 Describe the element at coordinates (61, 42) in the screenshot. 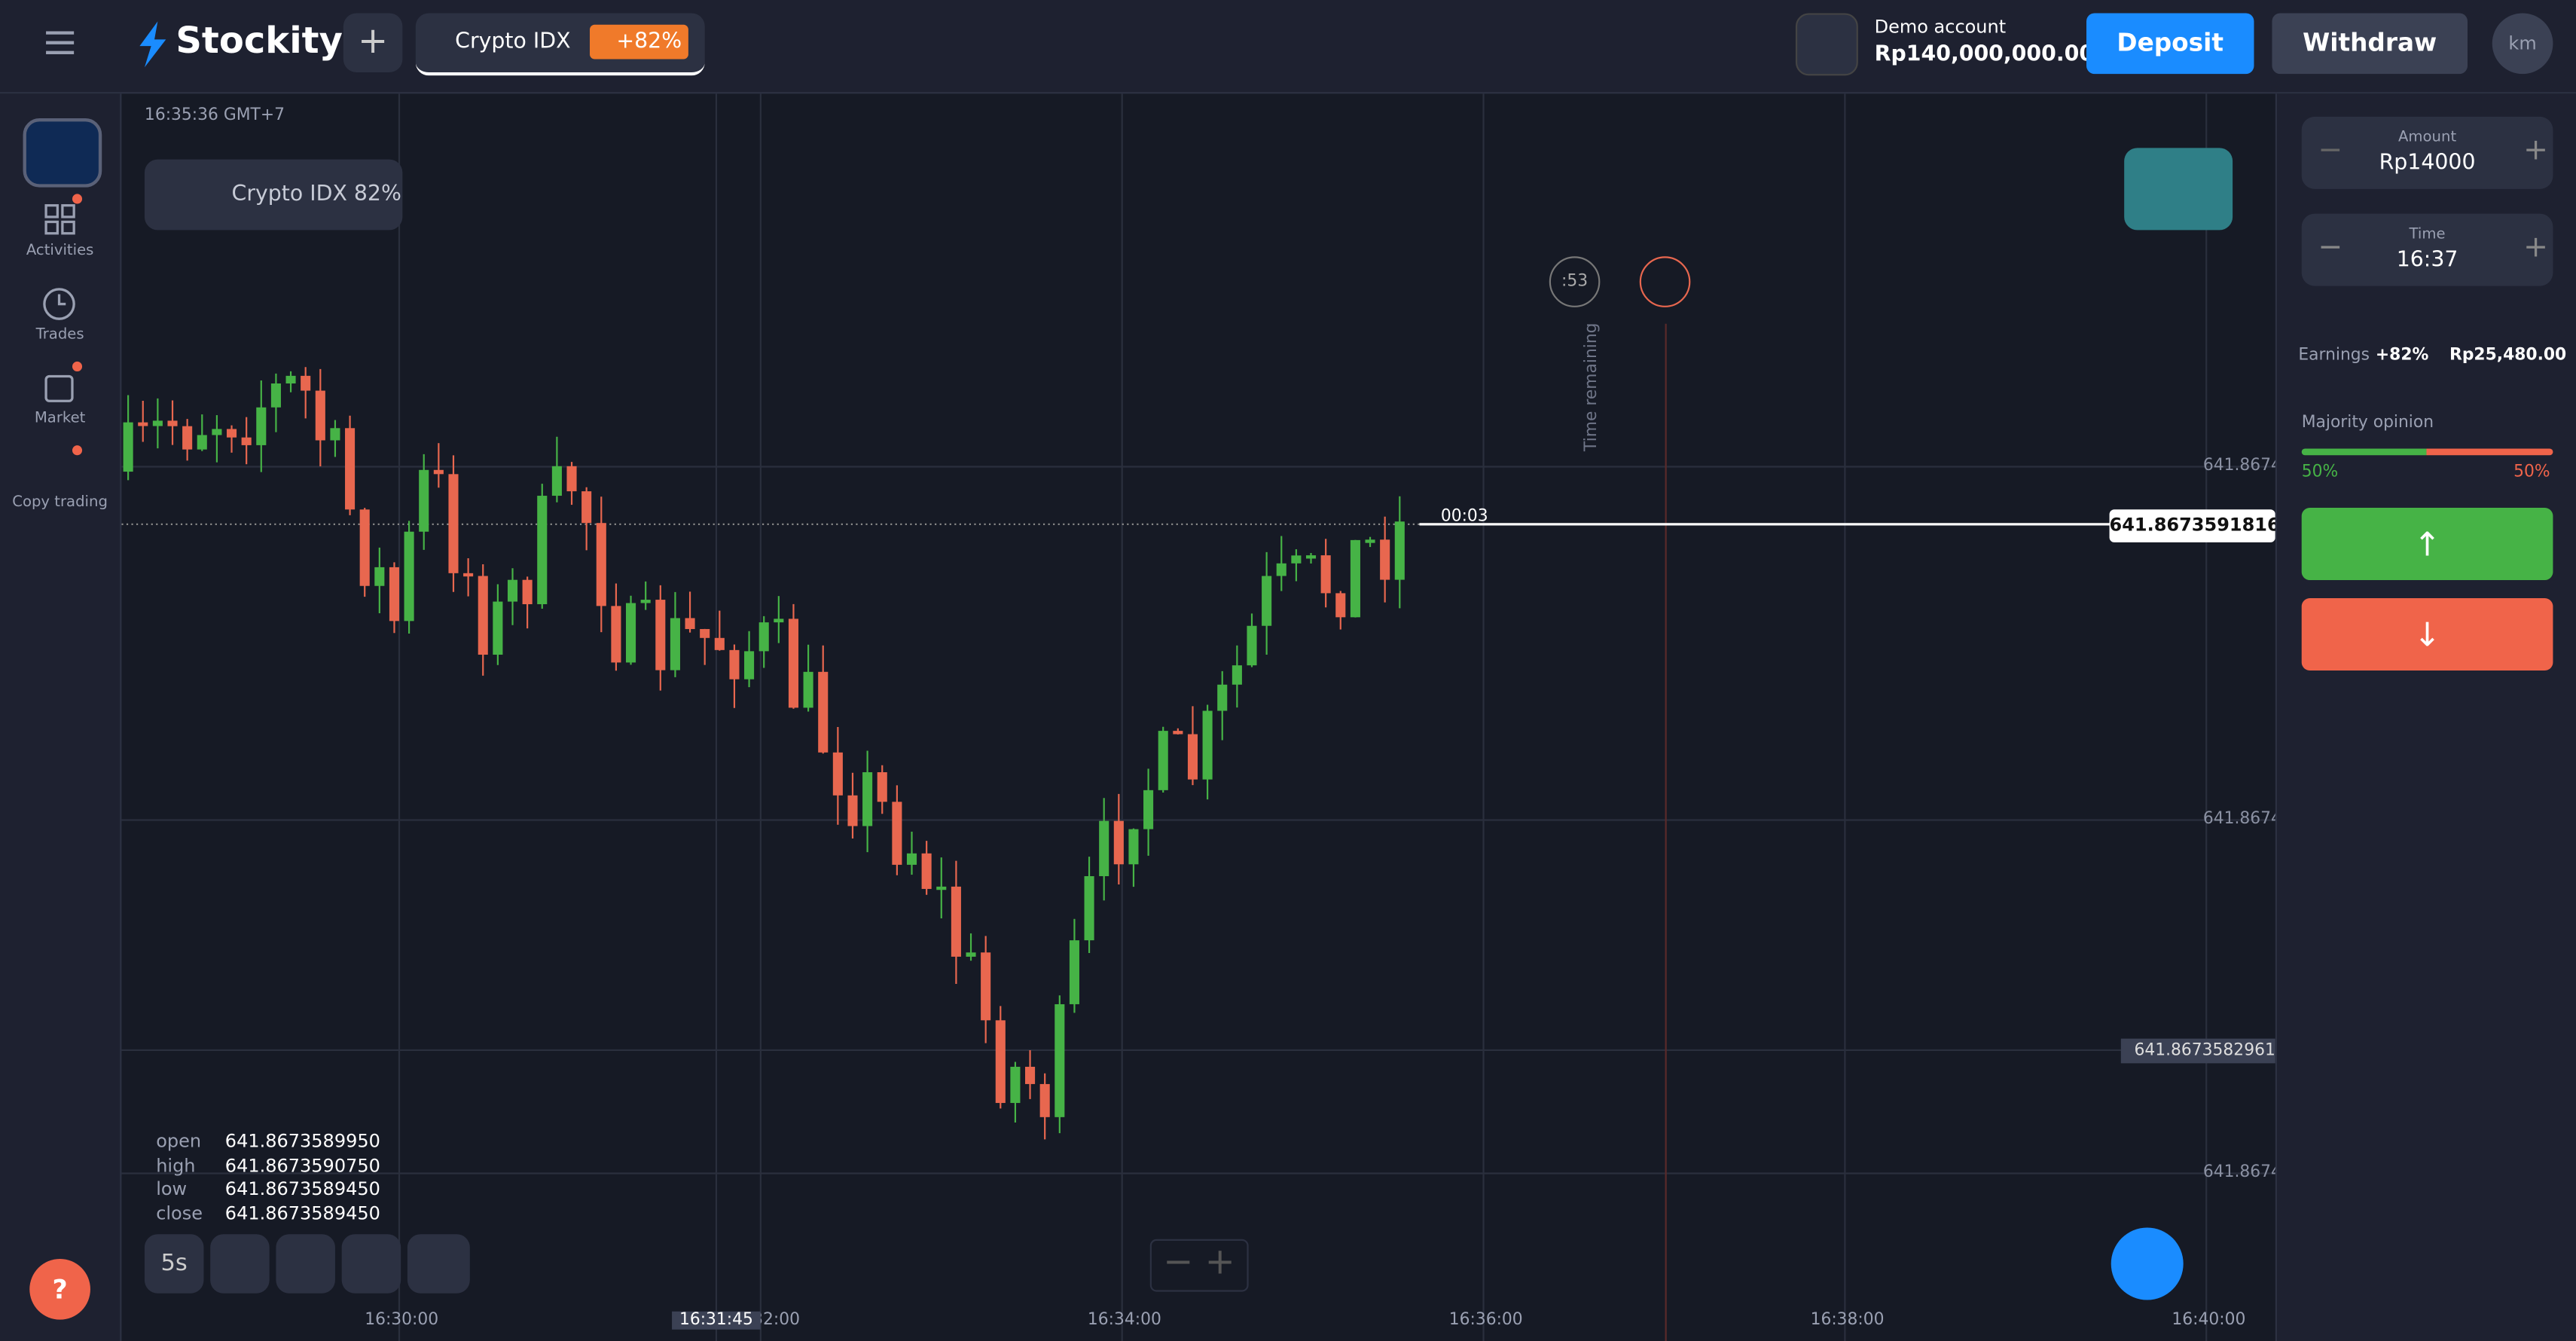

I see `menu-icon` at that location.